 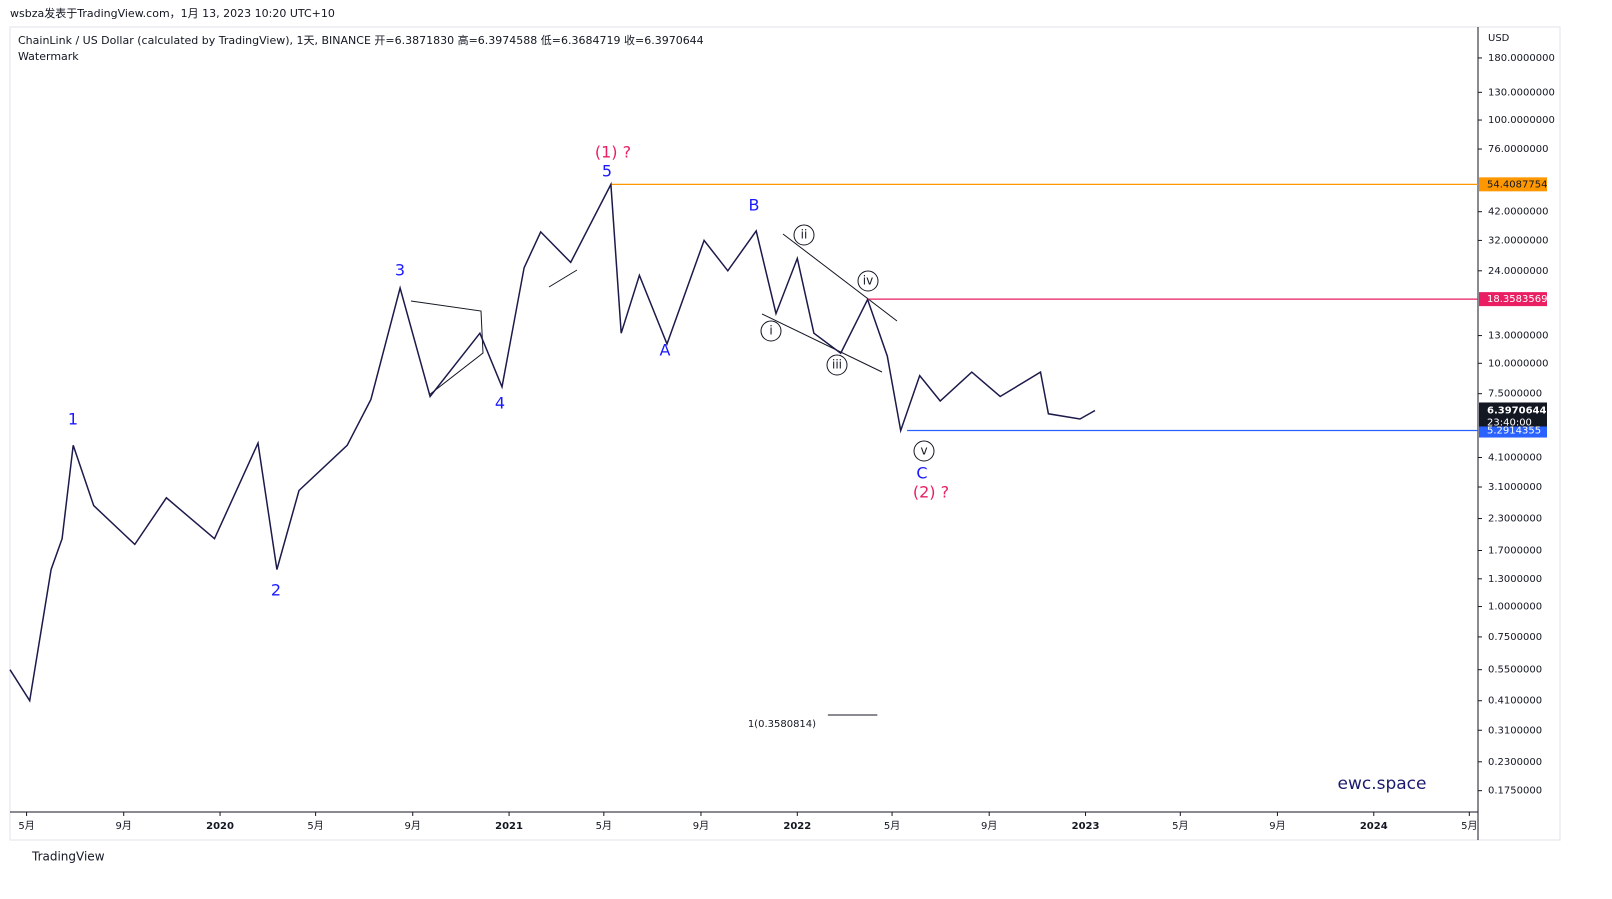 What do you see at coordinates (1515, 579) in the screenshot?
I see `y-tick-label: 1.3000000` at bounding box center [1515, 579].